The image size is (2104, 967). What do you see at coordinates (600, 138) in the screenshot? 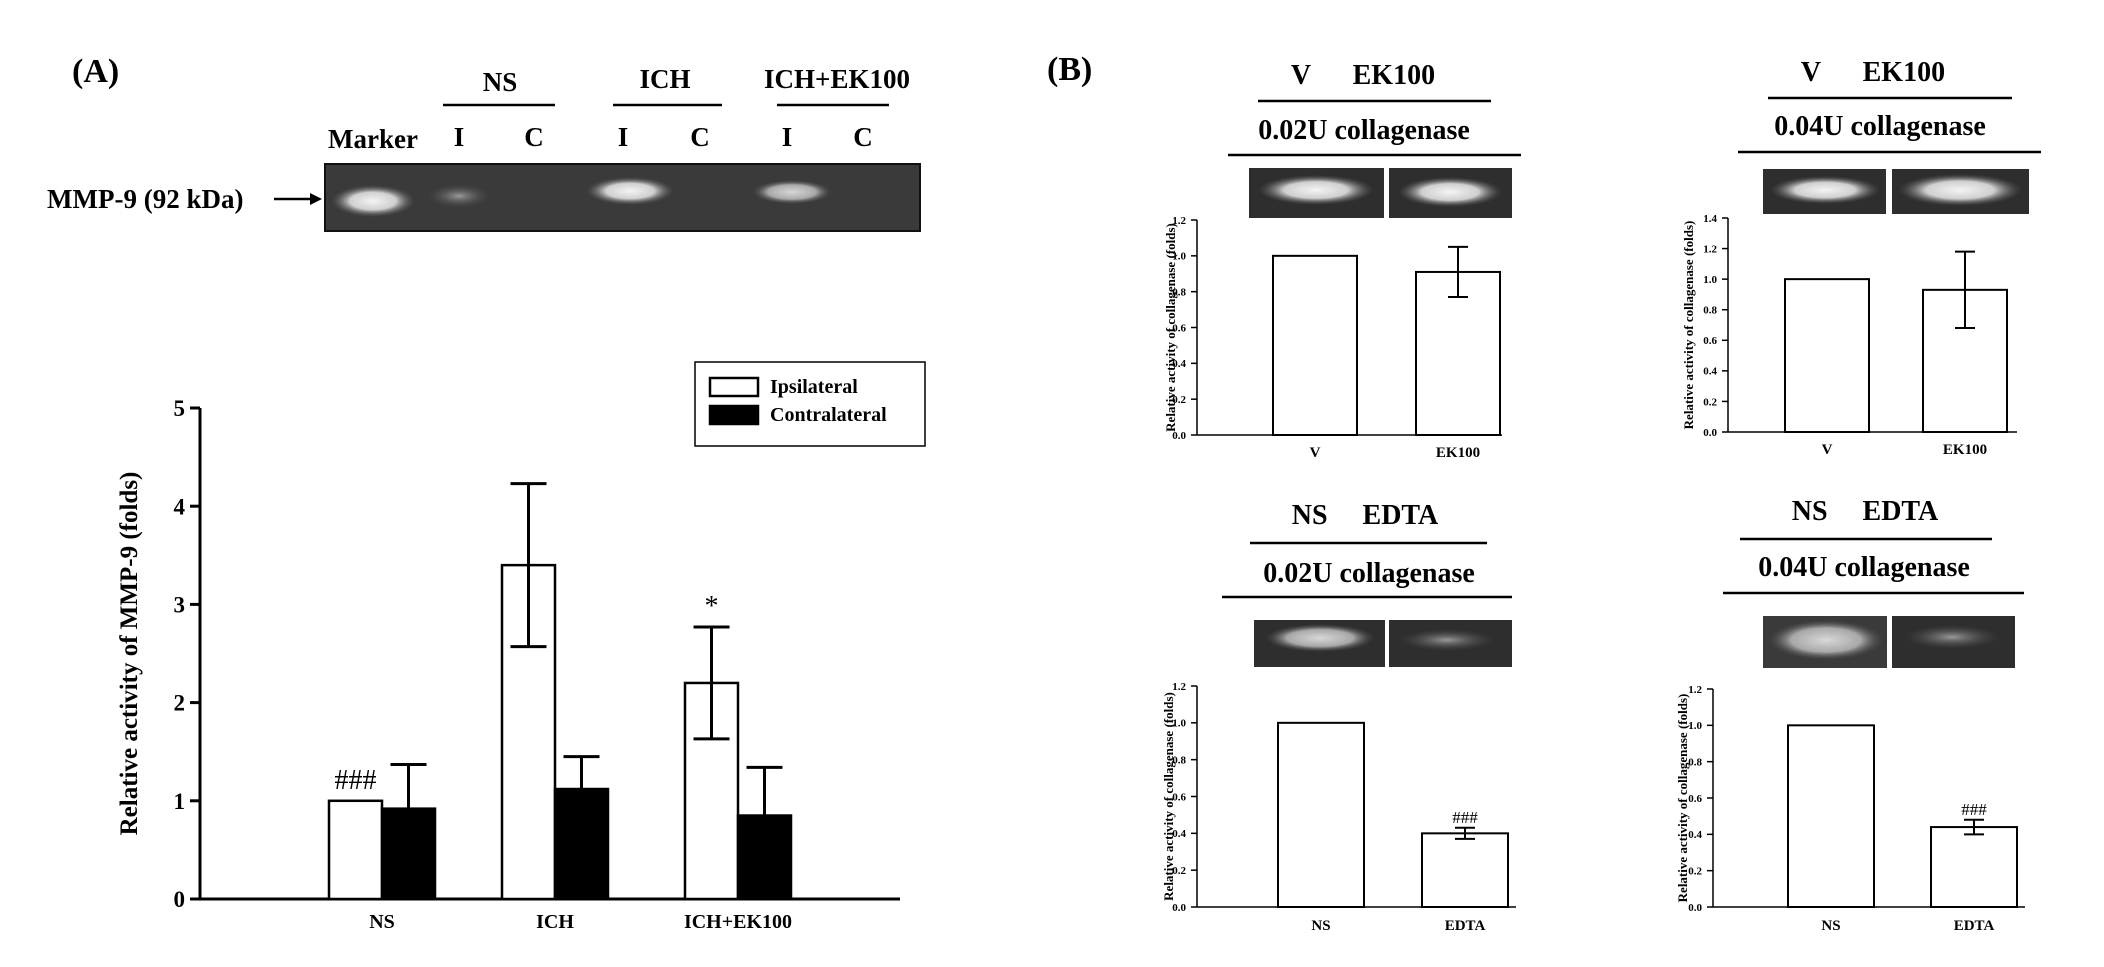
I see `gel-lane-labels: Marker I C I C I C` at bounding box center [600, 138].